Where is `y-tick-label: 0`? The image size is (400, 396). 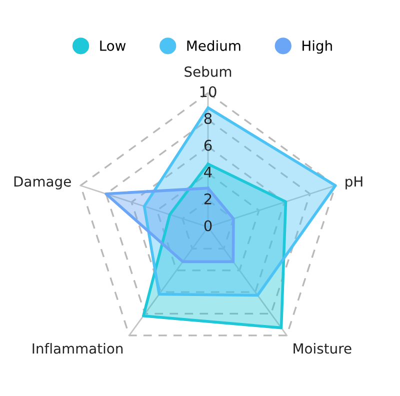
y-tick-label: 0 is located at coordinates (208, 226).